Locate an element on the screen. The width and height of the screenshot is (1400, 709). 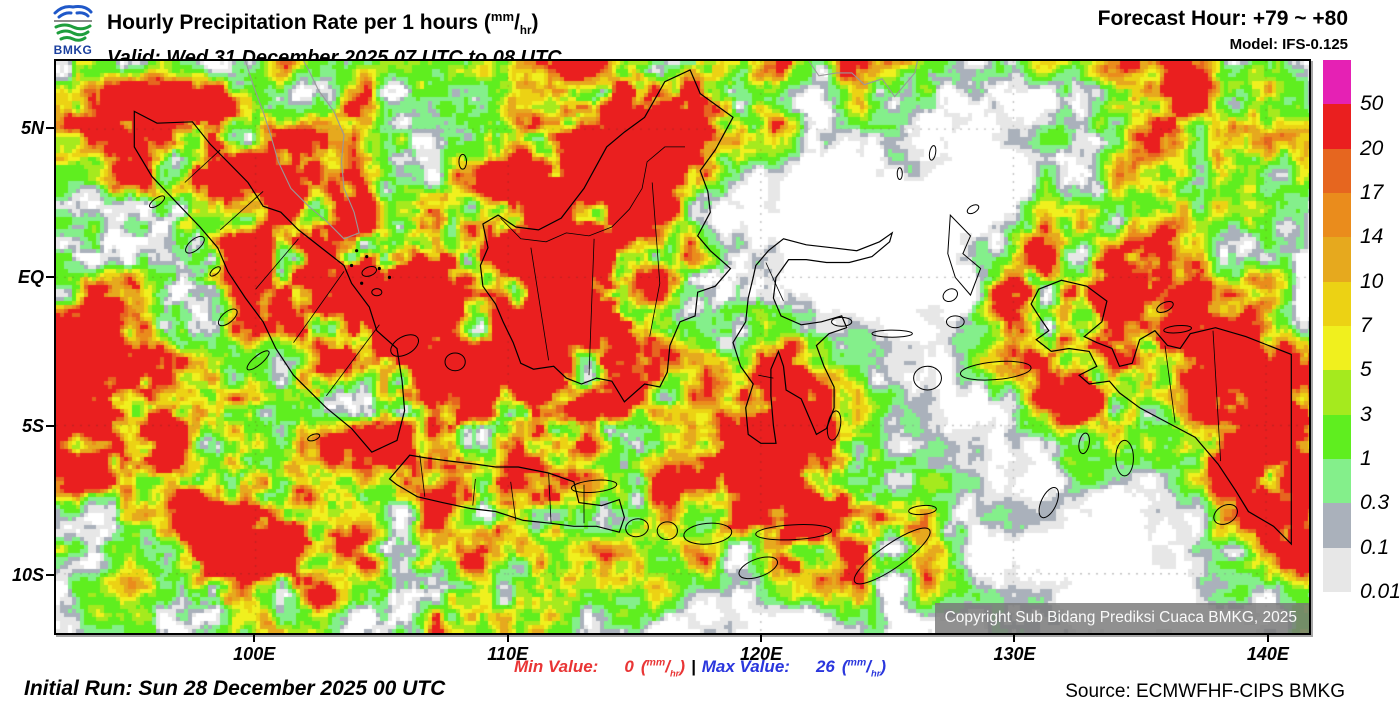
legend-label: 1 is located at coordinates (1366, 458).